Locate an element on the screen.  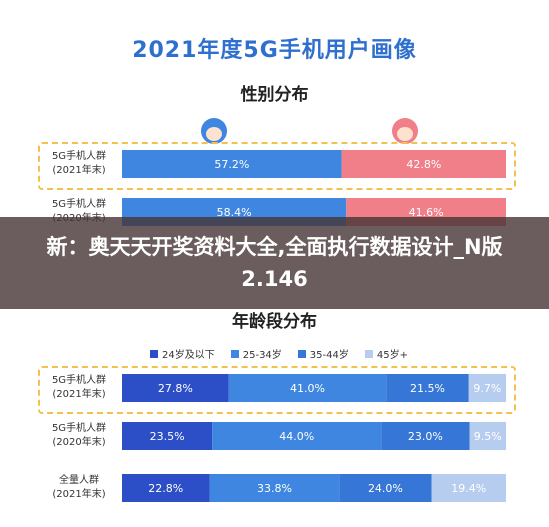
age-data-label: 44.0% is located at coordinates (296, 436).